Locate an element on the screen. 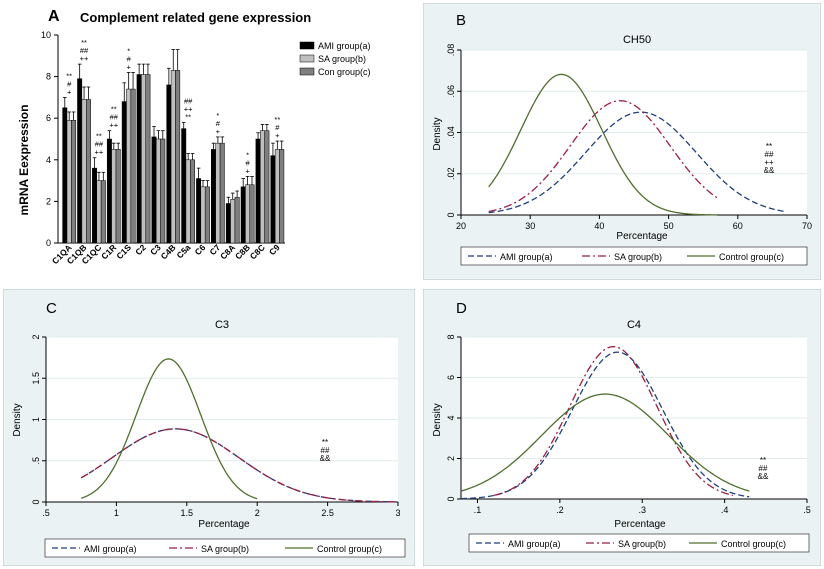  x-tick-label-C9: C9 is located at coordinates (274, 249).